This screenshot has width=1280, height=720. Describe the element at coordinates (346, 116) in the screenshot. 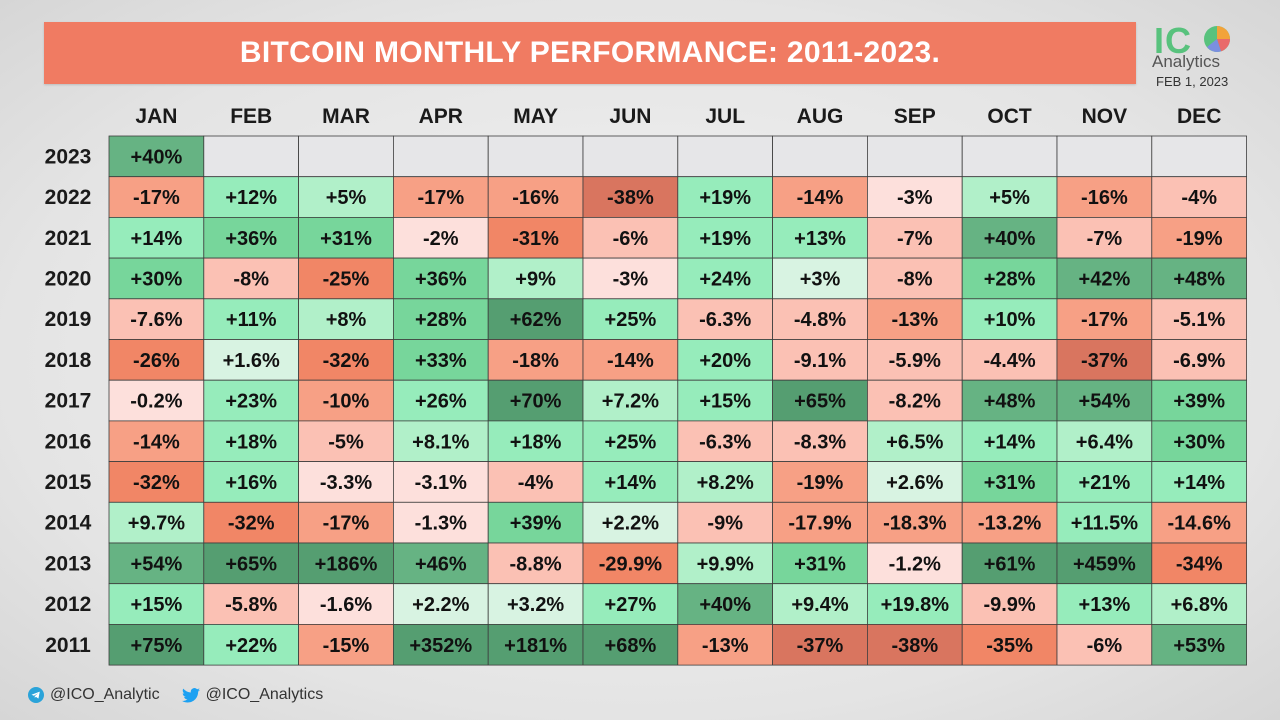

I see `month-header-mar: MAR` at that location.